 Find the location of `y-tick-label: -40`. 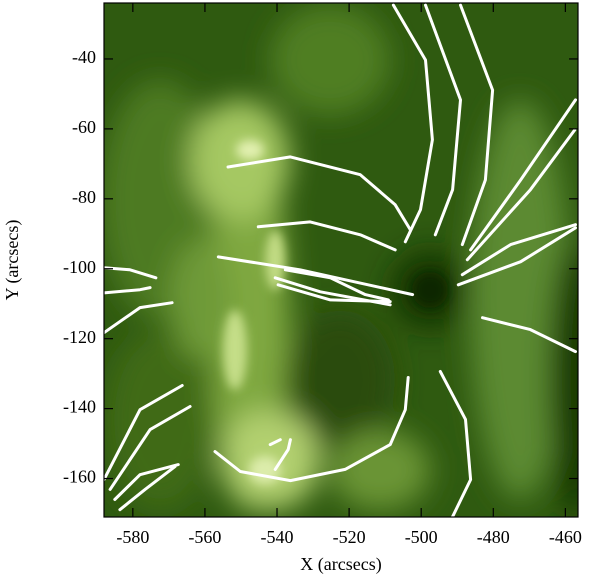

y-tick-label: -40 is located at coordinates (84, 57).